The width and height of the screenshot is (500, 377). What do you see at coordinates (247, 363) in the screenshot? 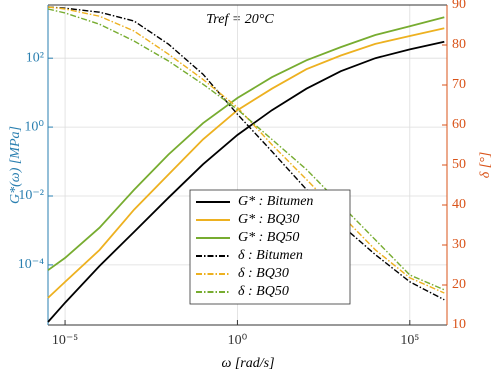
I see `x-axis-label: ω [rad/s]` at bounding box center [247, 363].